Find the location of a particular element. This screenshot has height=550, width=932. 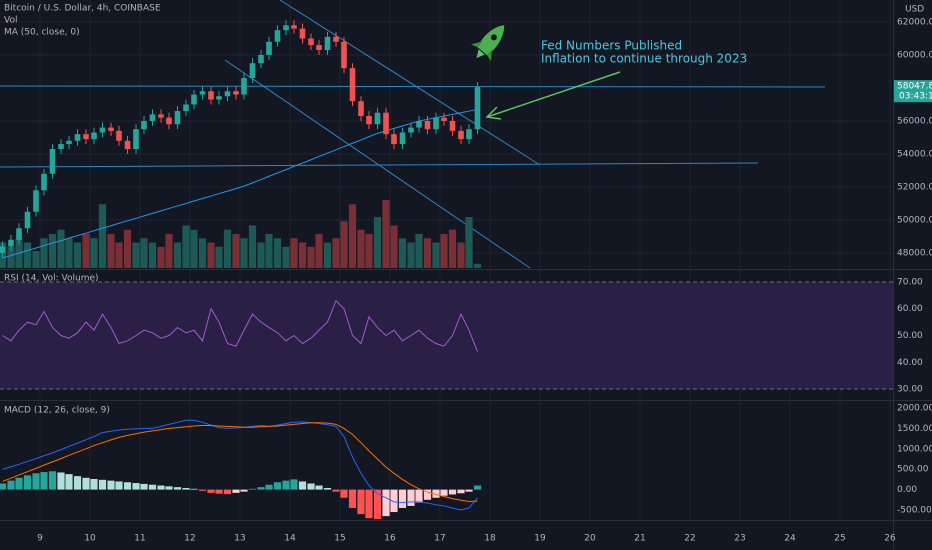

currency: USD is located at coordinates (914, 10).